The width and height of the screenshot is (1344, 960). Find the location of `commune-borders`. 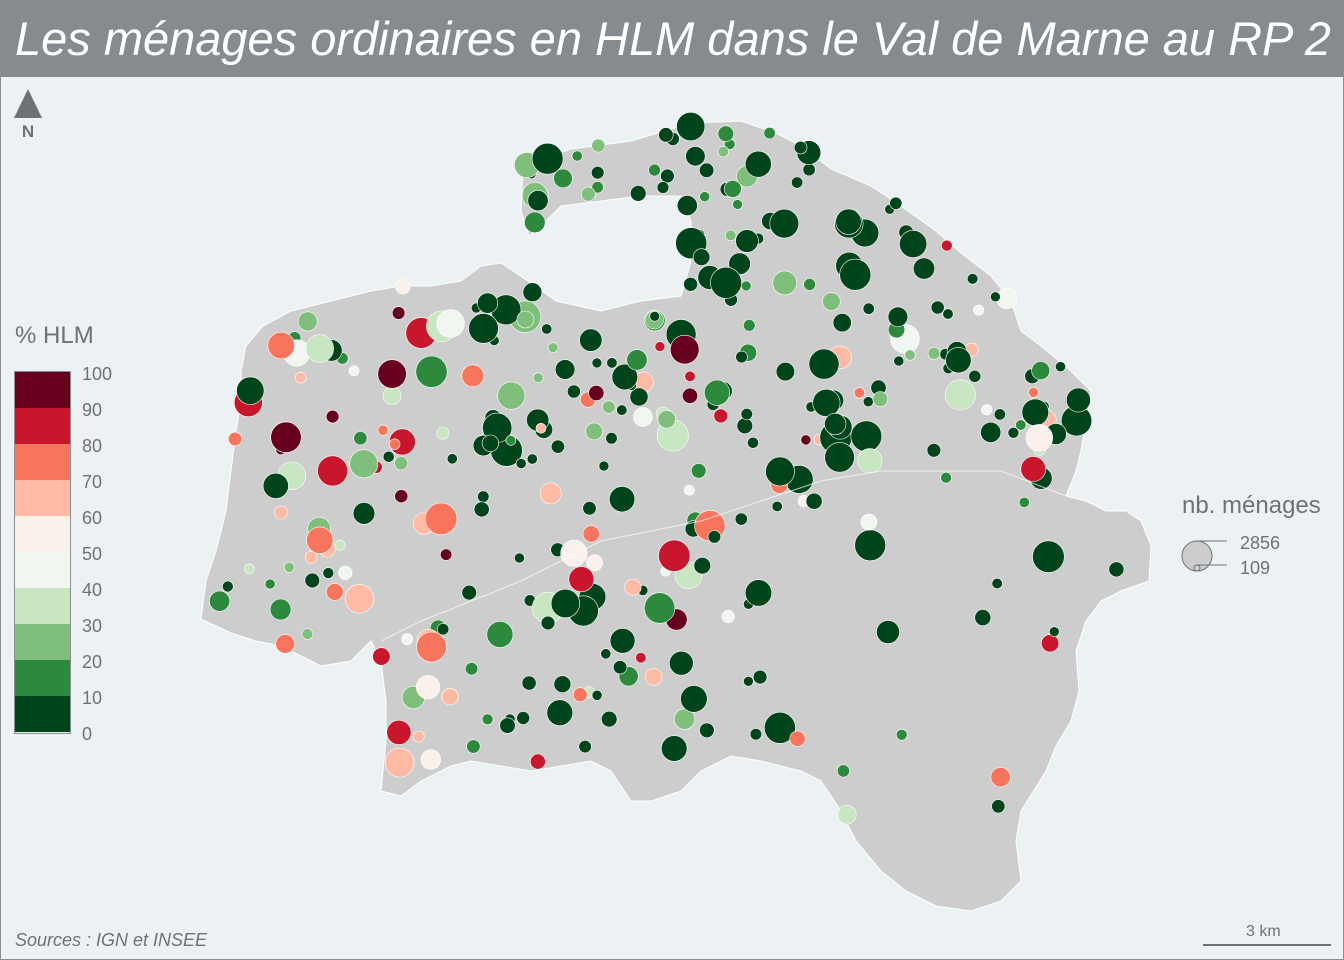

commune-borders is located at coordinates (723, 556).